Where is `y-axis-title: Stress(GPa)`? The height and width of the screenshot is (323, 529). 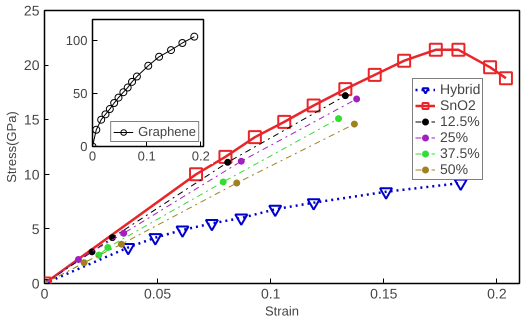
y-axis-title: Stress(GPa) is located at coordinates (11, 147).